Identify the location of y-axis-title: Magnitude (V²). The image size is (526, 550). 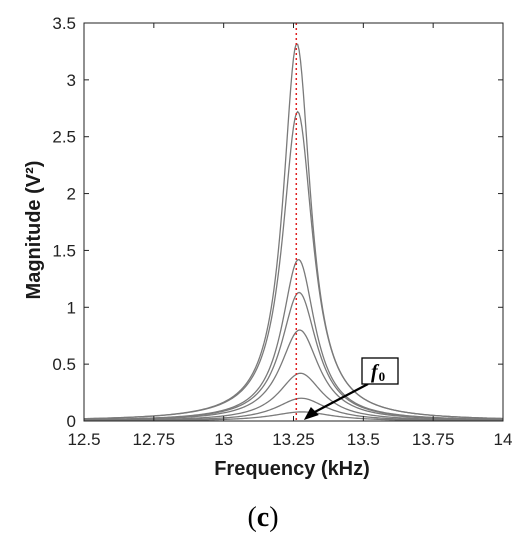
(34, 230).